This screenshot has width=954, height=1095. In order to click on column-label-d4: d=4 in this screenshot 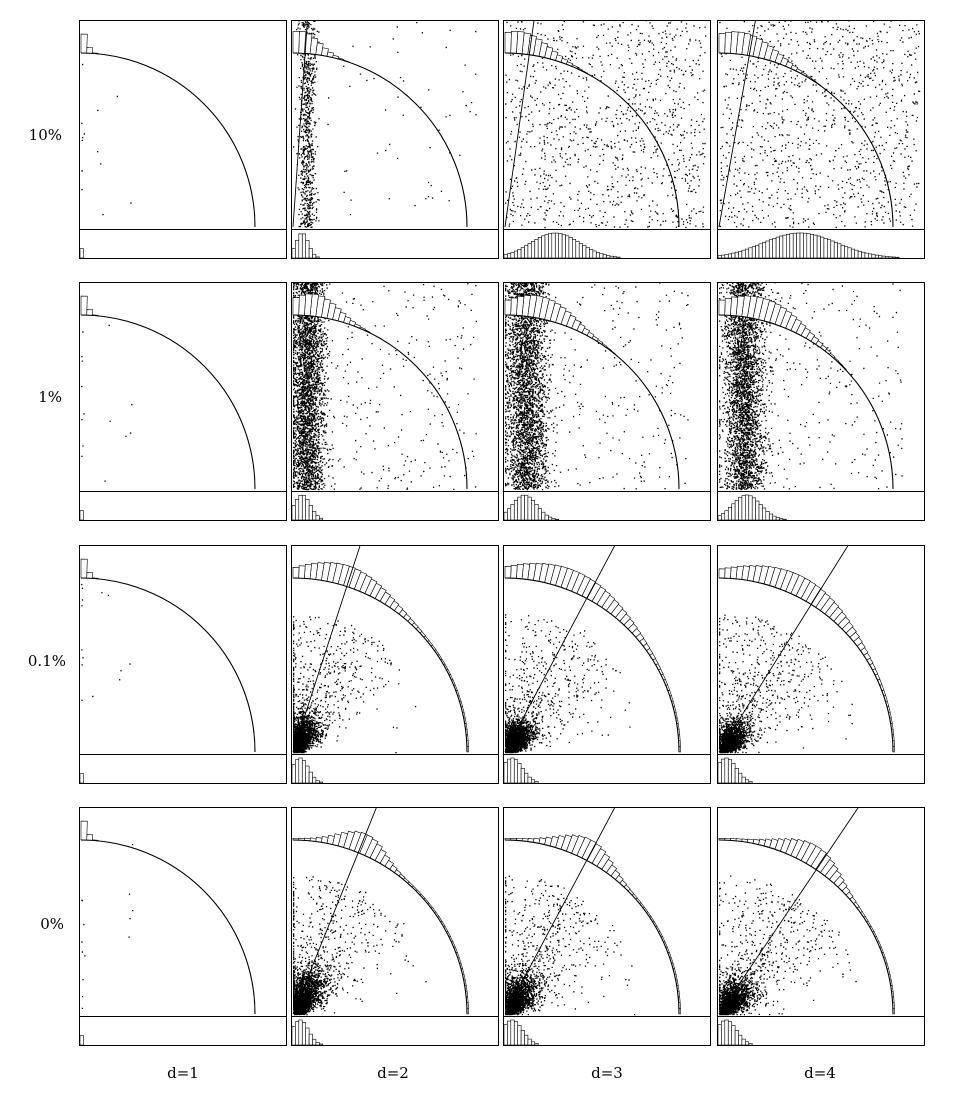, I will do `click(820, 1073)`.